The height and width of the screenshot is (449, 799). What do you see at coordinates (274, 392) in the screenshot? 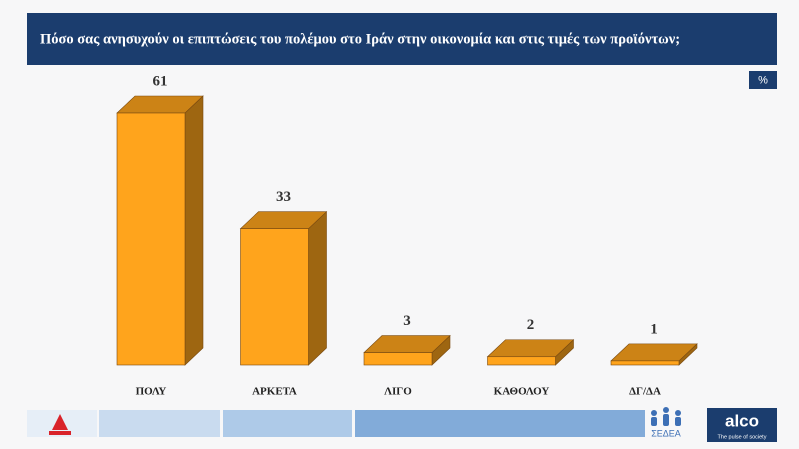
I see `x-tick-label: ΑΡΚΕΤΑ` at bounding box center [274, 392].